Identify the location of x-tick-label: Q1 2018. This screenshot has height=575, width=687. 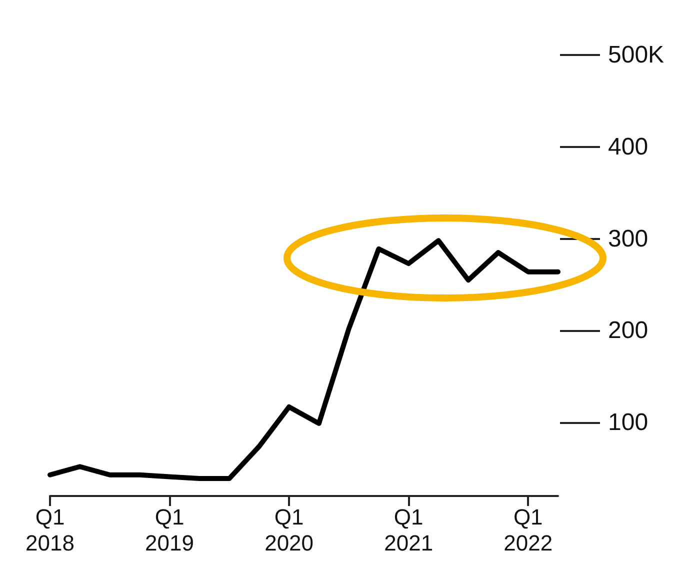
(50, 530).